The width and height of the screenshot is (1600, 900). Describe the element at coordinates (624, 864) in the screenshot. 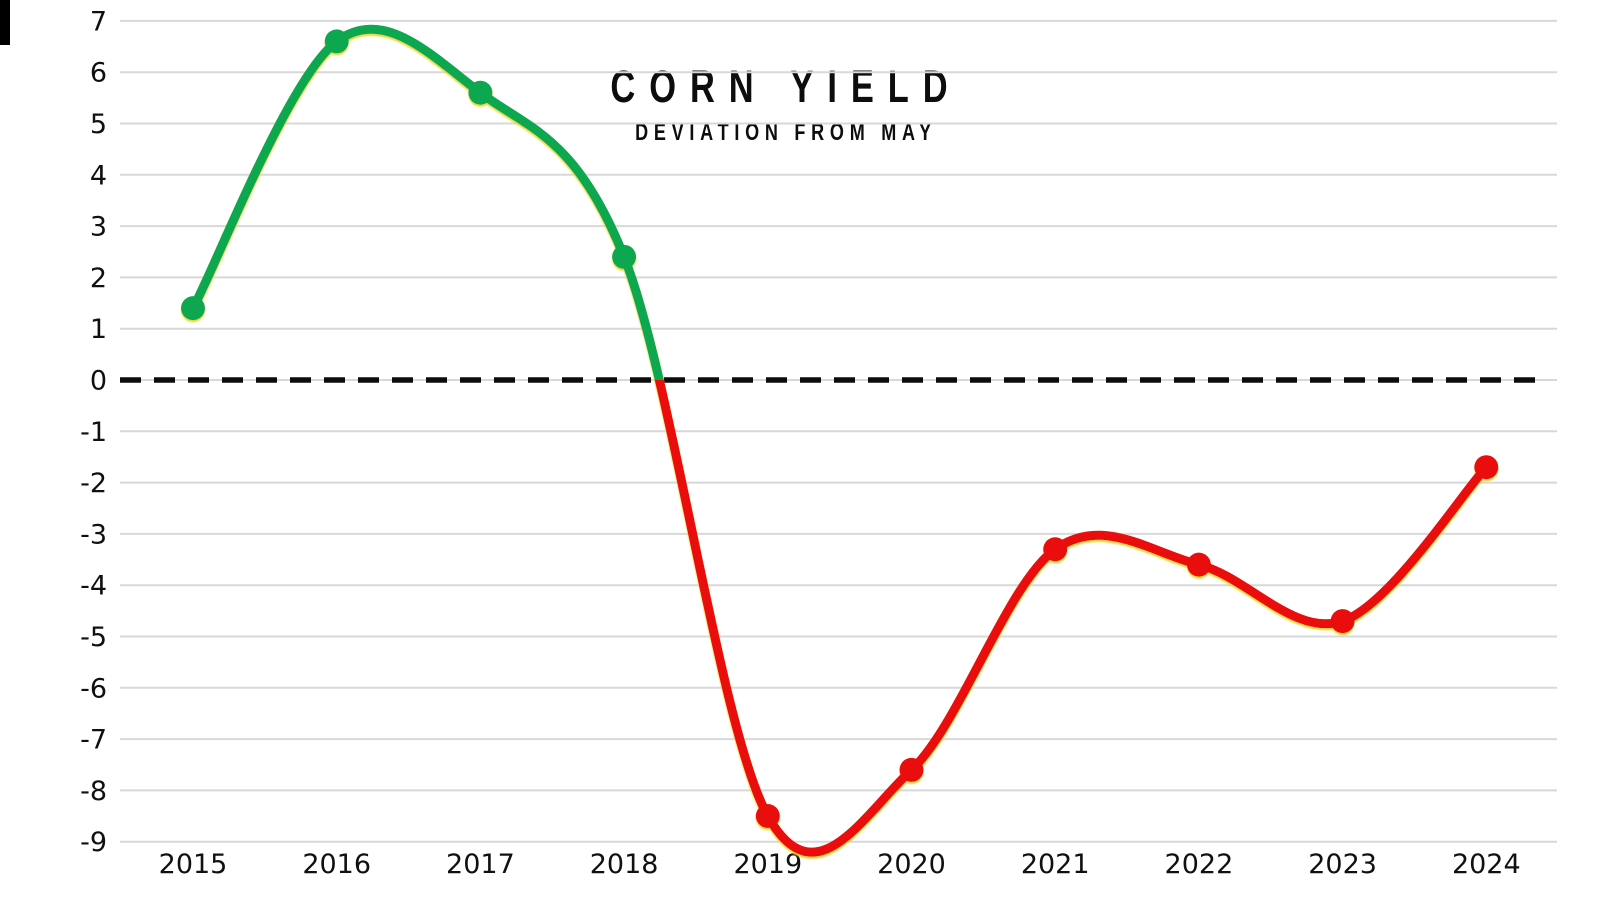

I see `x-tick-label: 2018` at that location.